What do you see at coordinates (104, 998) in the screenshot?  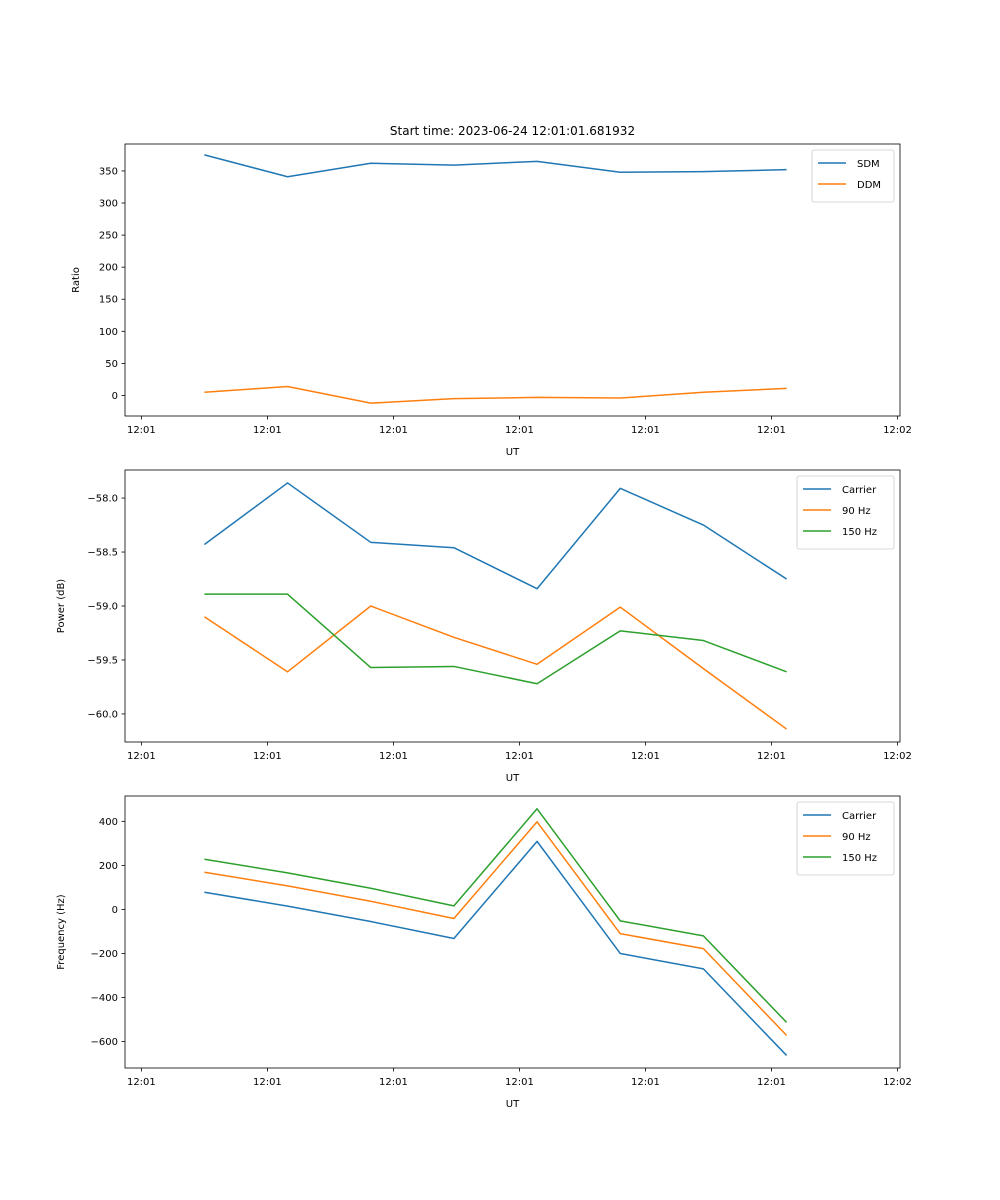 I see `y-tick-label: −400` at bounding box center [104, 998].